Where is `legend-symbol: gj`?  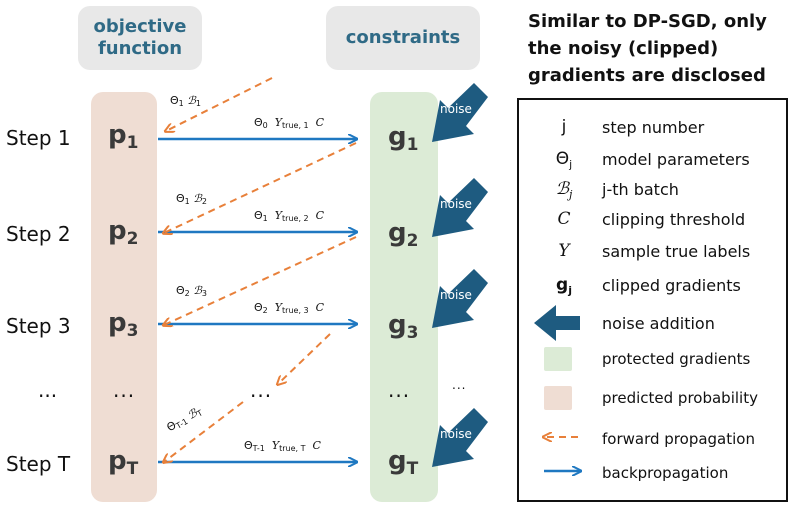
legend-symbol: gj is located at coordinates (564, 286).